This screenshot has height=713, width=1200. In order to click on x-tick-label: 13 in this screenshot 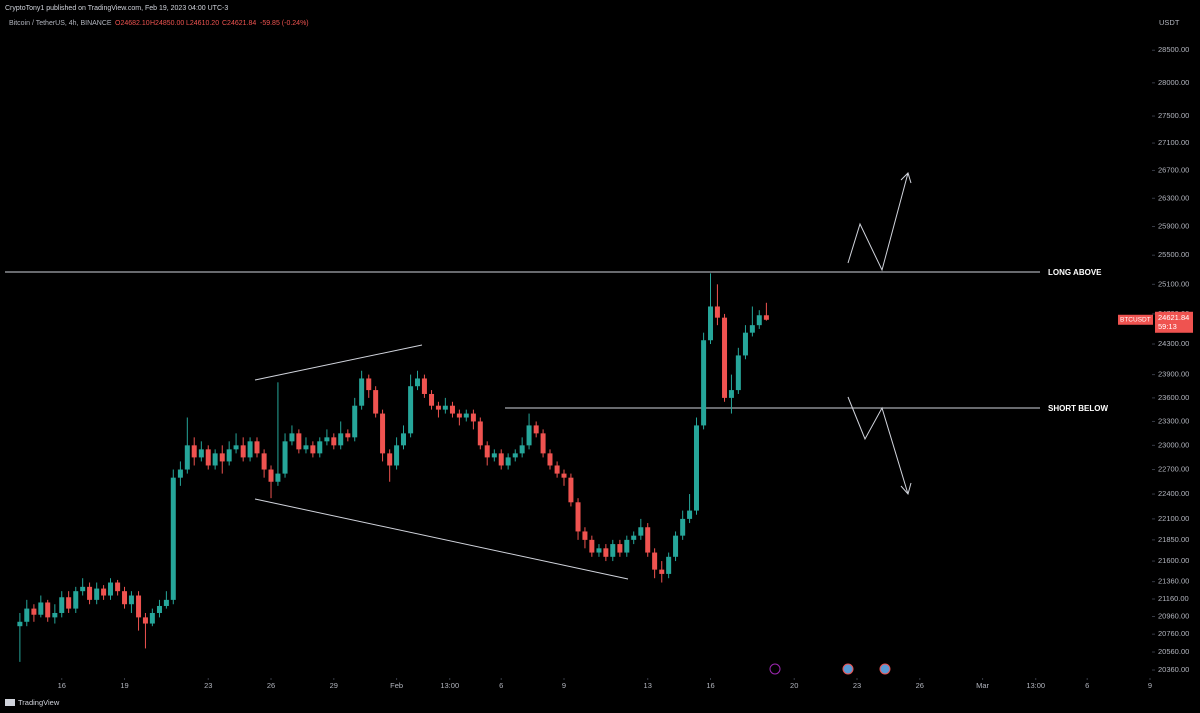, I will do `click(648, 685)`.